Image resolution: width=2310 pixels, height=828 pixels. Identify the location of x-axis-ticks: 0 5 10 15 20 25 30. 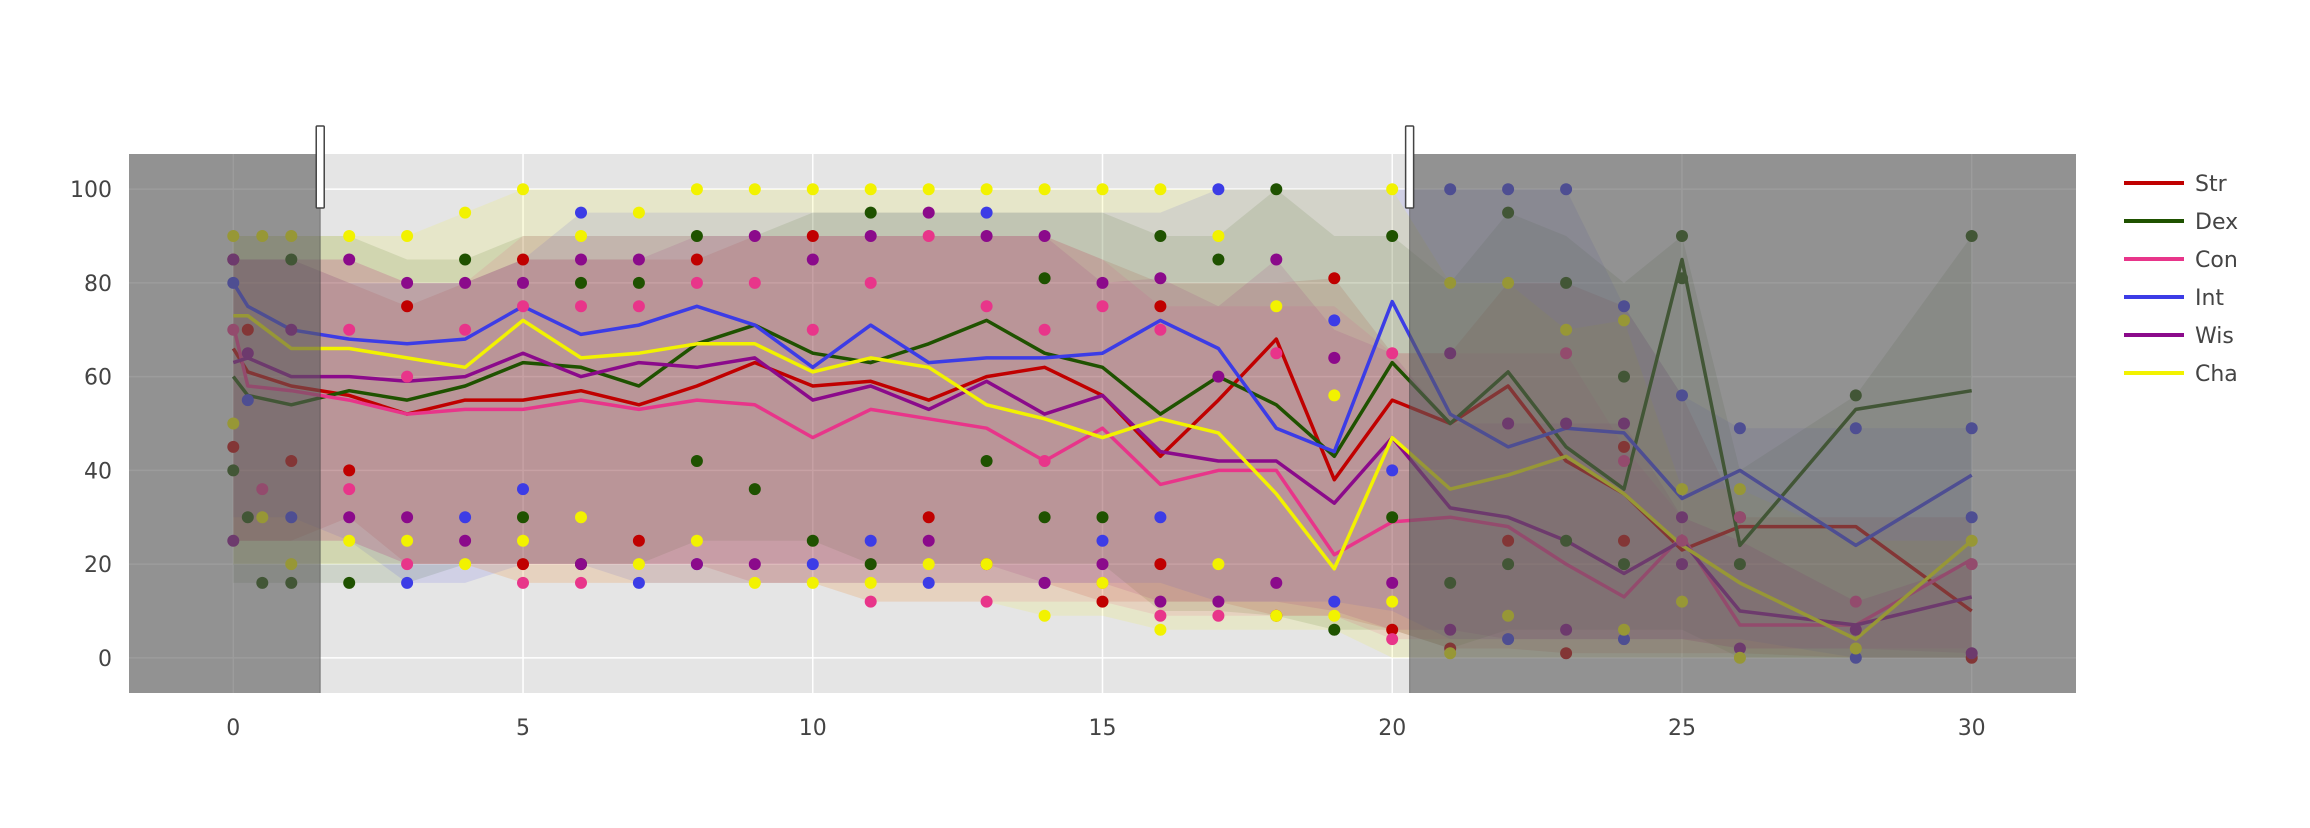
(1105, 728).